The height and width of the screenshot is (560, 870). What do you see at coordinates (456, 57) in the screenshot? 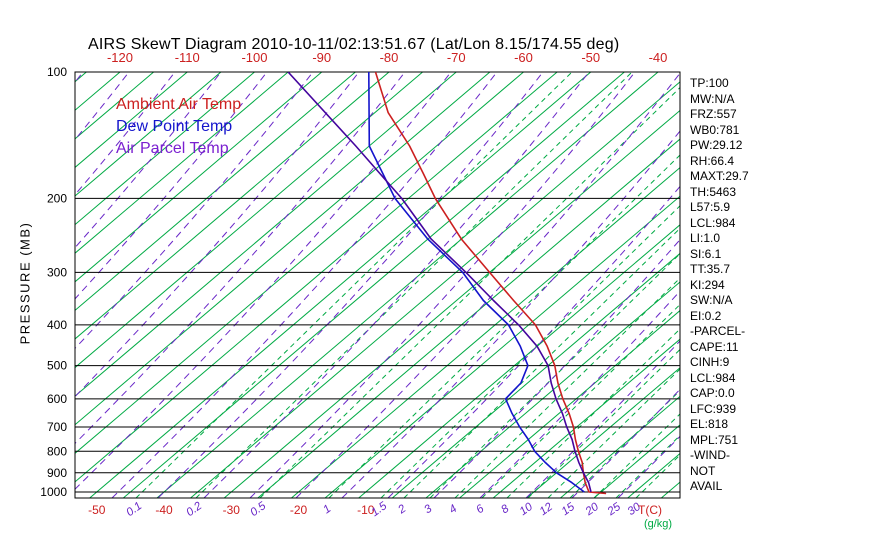
I see `top-temp-label: -70` at bounding box center [456, 57].